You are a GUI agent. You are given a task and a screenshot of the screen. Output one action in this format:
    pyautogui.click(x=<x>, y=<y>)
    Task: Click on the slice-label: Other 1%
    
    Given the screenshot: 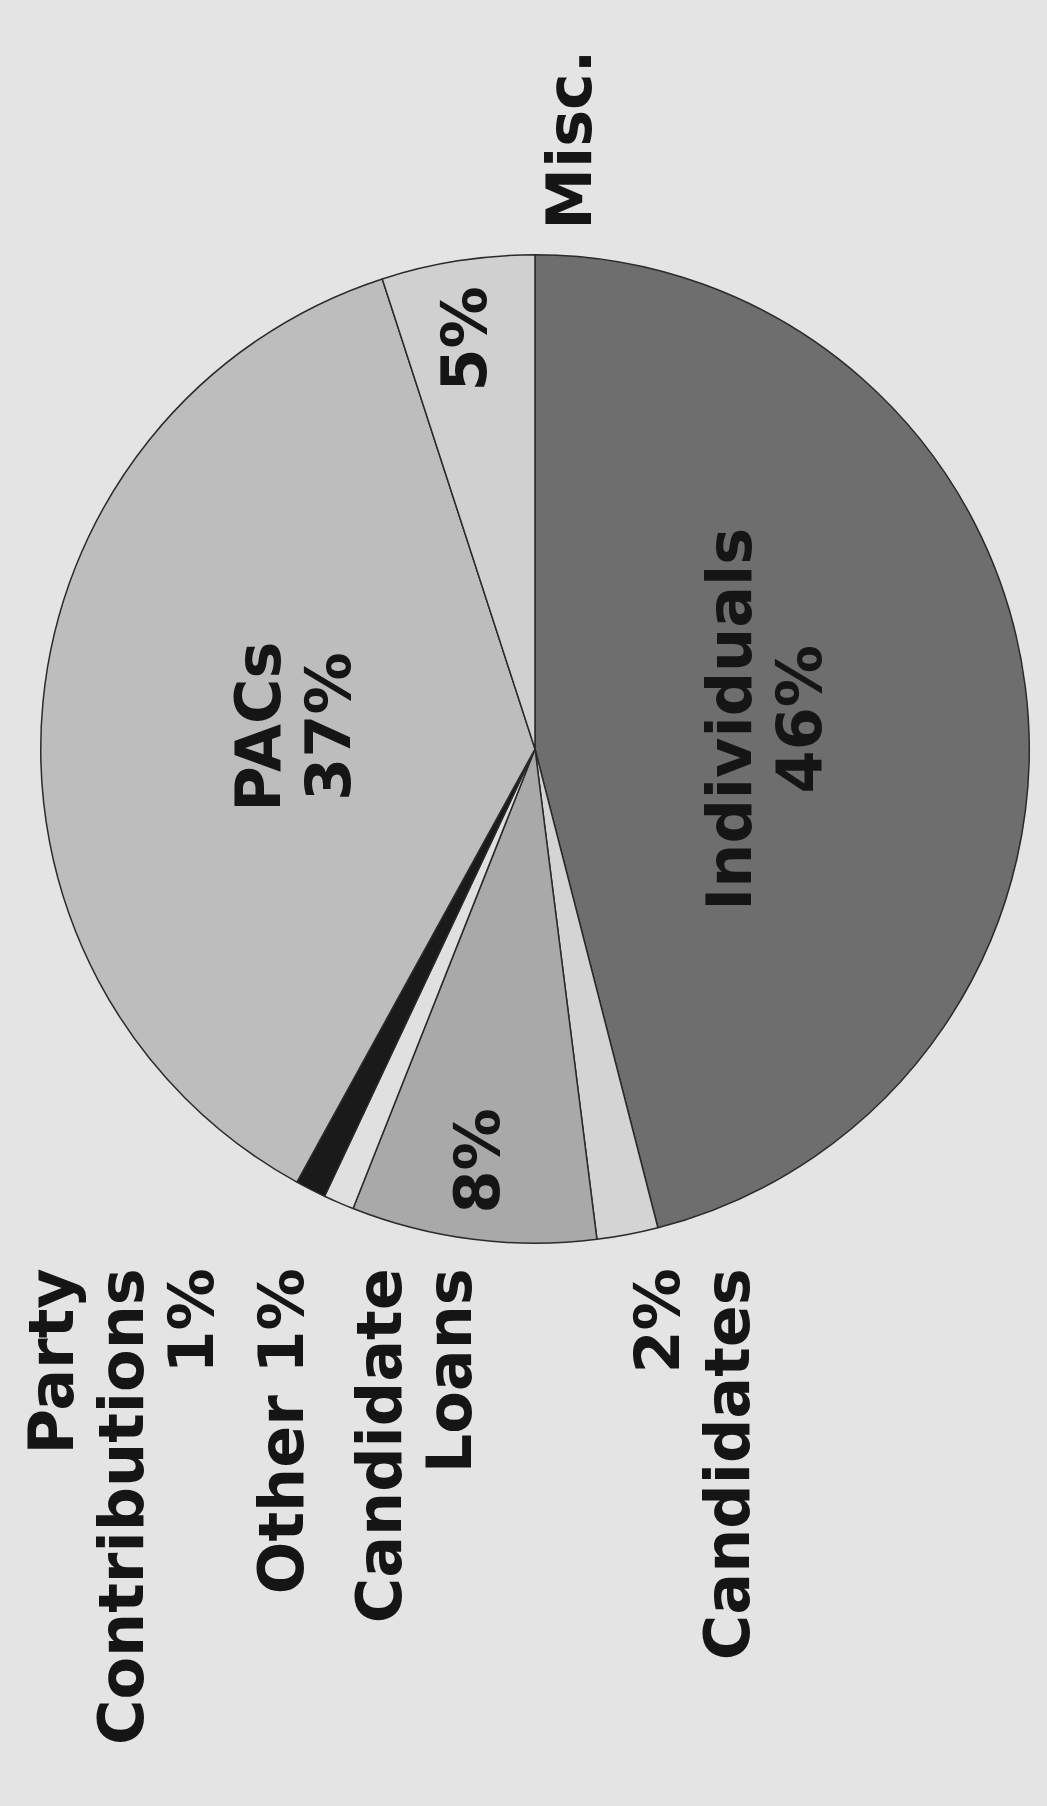 What is the action you would take?
    pyautogui.click(x=282, y=1431)
    